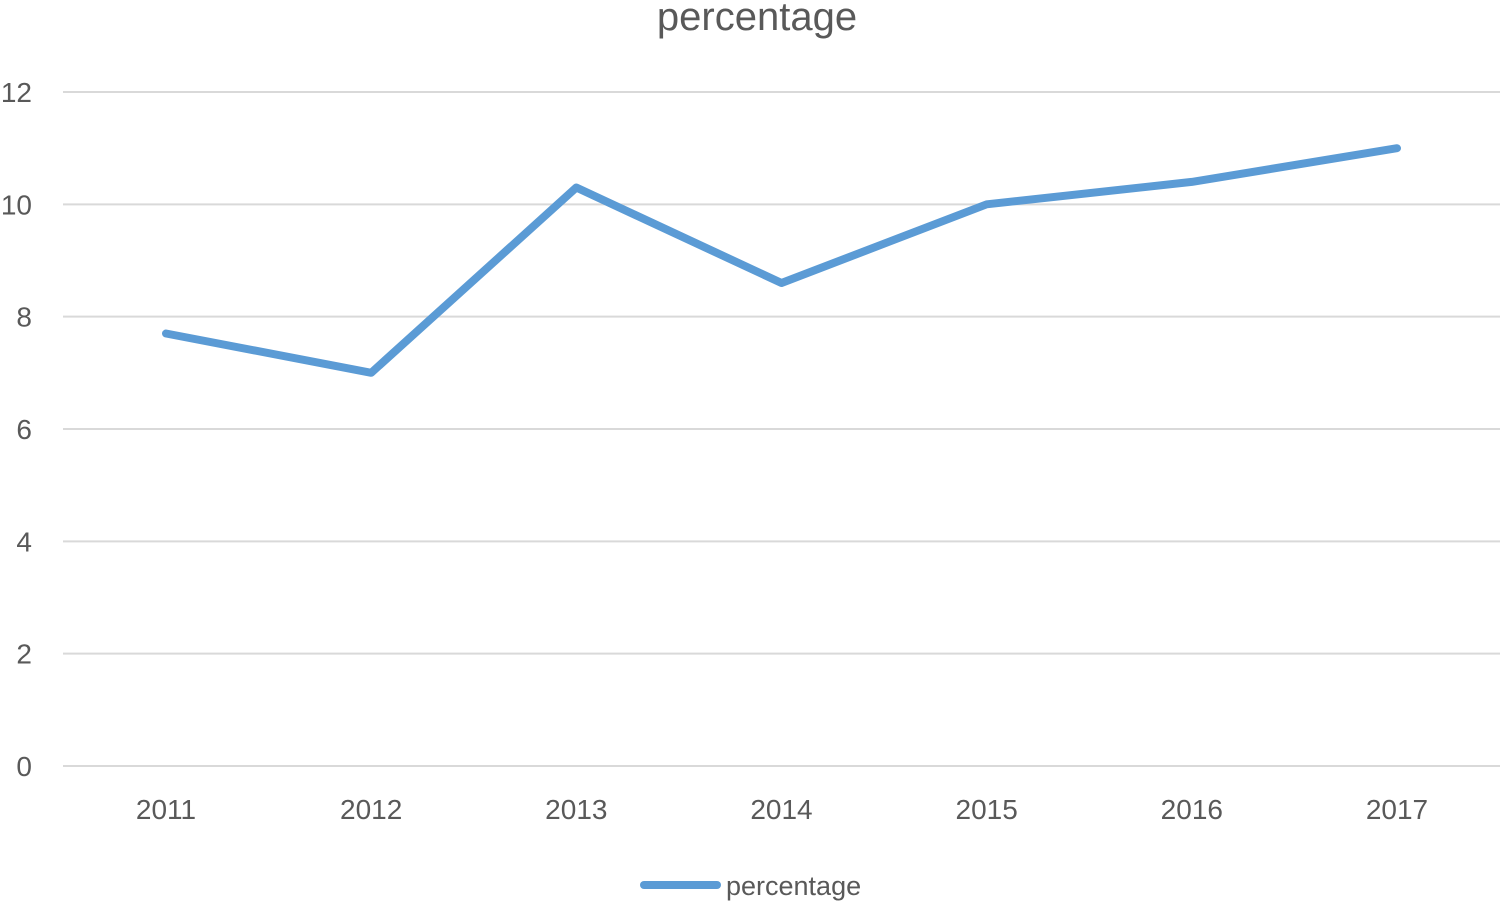 The width and height of the screenshot is (1500, 902). What do you see at coordinates (16, 92) in the screenshot?
I see `y-tick-label: 12` at bounding box center [16, 92].